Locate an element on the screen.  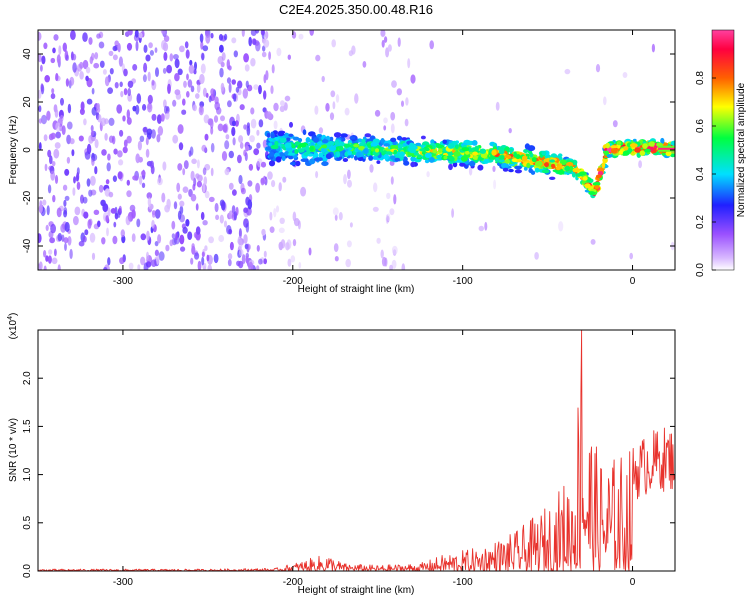
y-tick-label: 0.5 is located at coordinates (27, 522).